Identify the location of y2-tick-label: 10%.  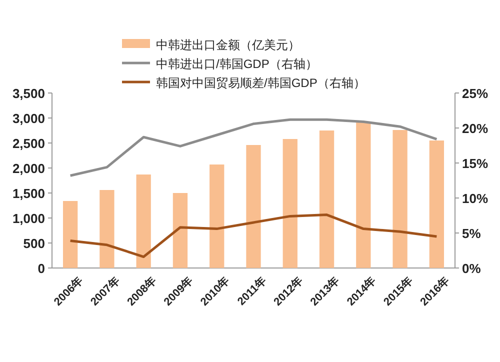
(475, 198).